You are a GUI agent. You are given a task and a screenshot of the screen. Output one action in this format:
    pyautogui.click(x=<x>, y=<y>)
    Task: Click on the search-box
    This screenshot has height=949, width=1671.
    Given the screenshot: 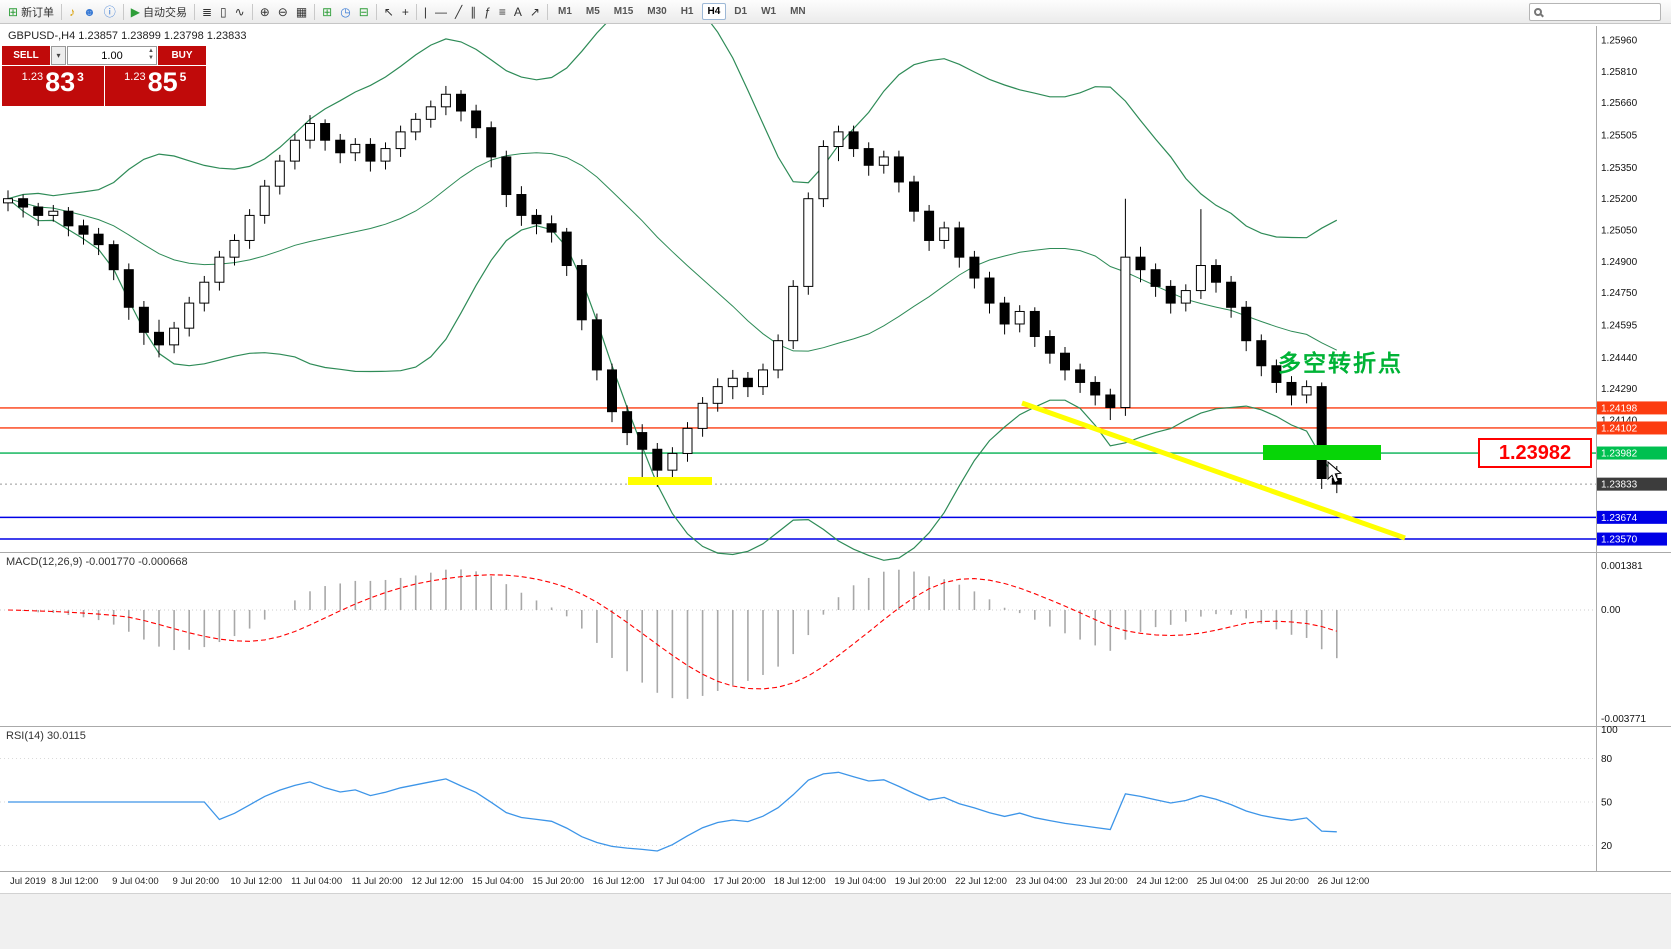 What is the action you would take?
    pyautogui.click(x=1595, y=11)
    